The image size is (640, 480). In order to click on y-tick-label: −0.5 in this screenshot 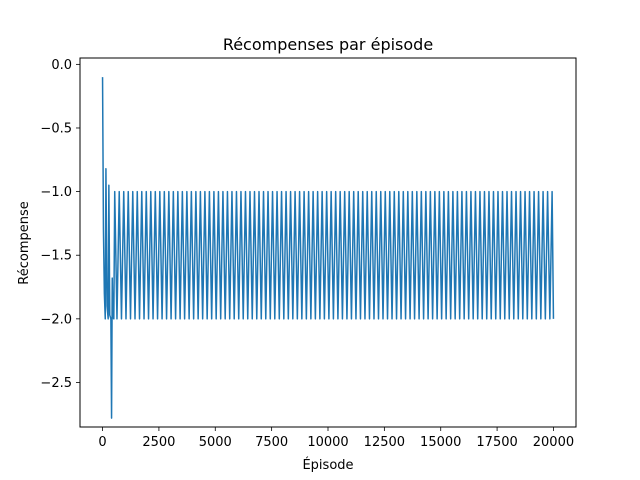, I will do `click(56, 128)`.